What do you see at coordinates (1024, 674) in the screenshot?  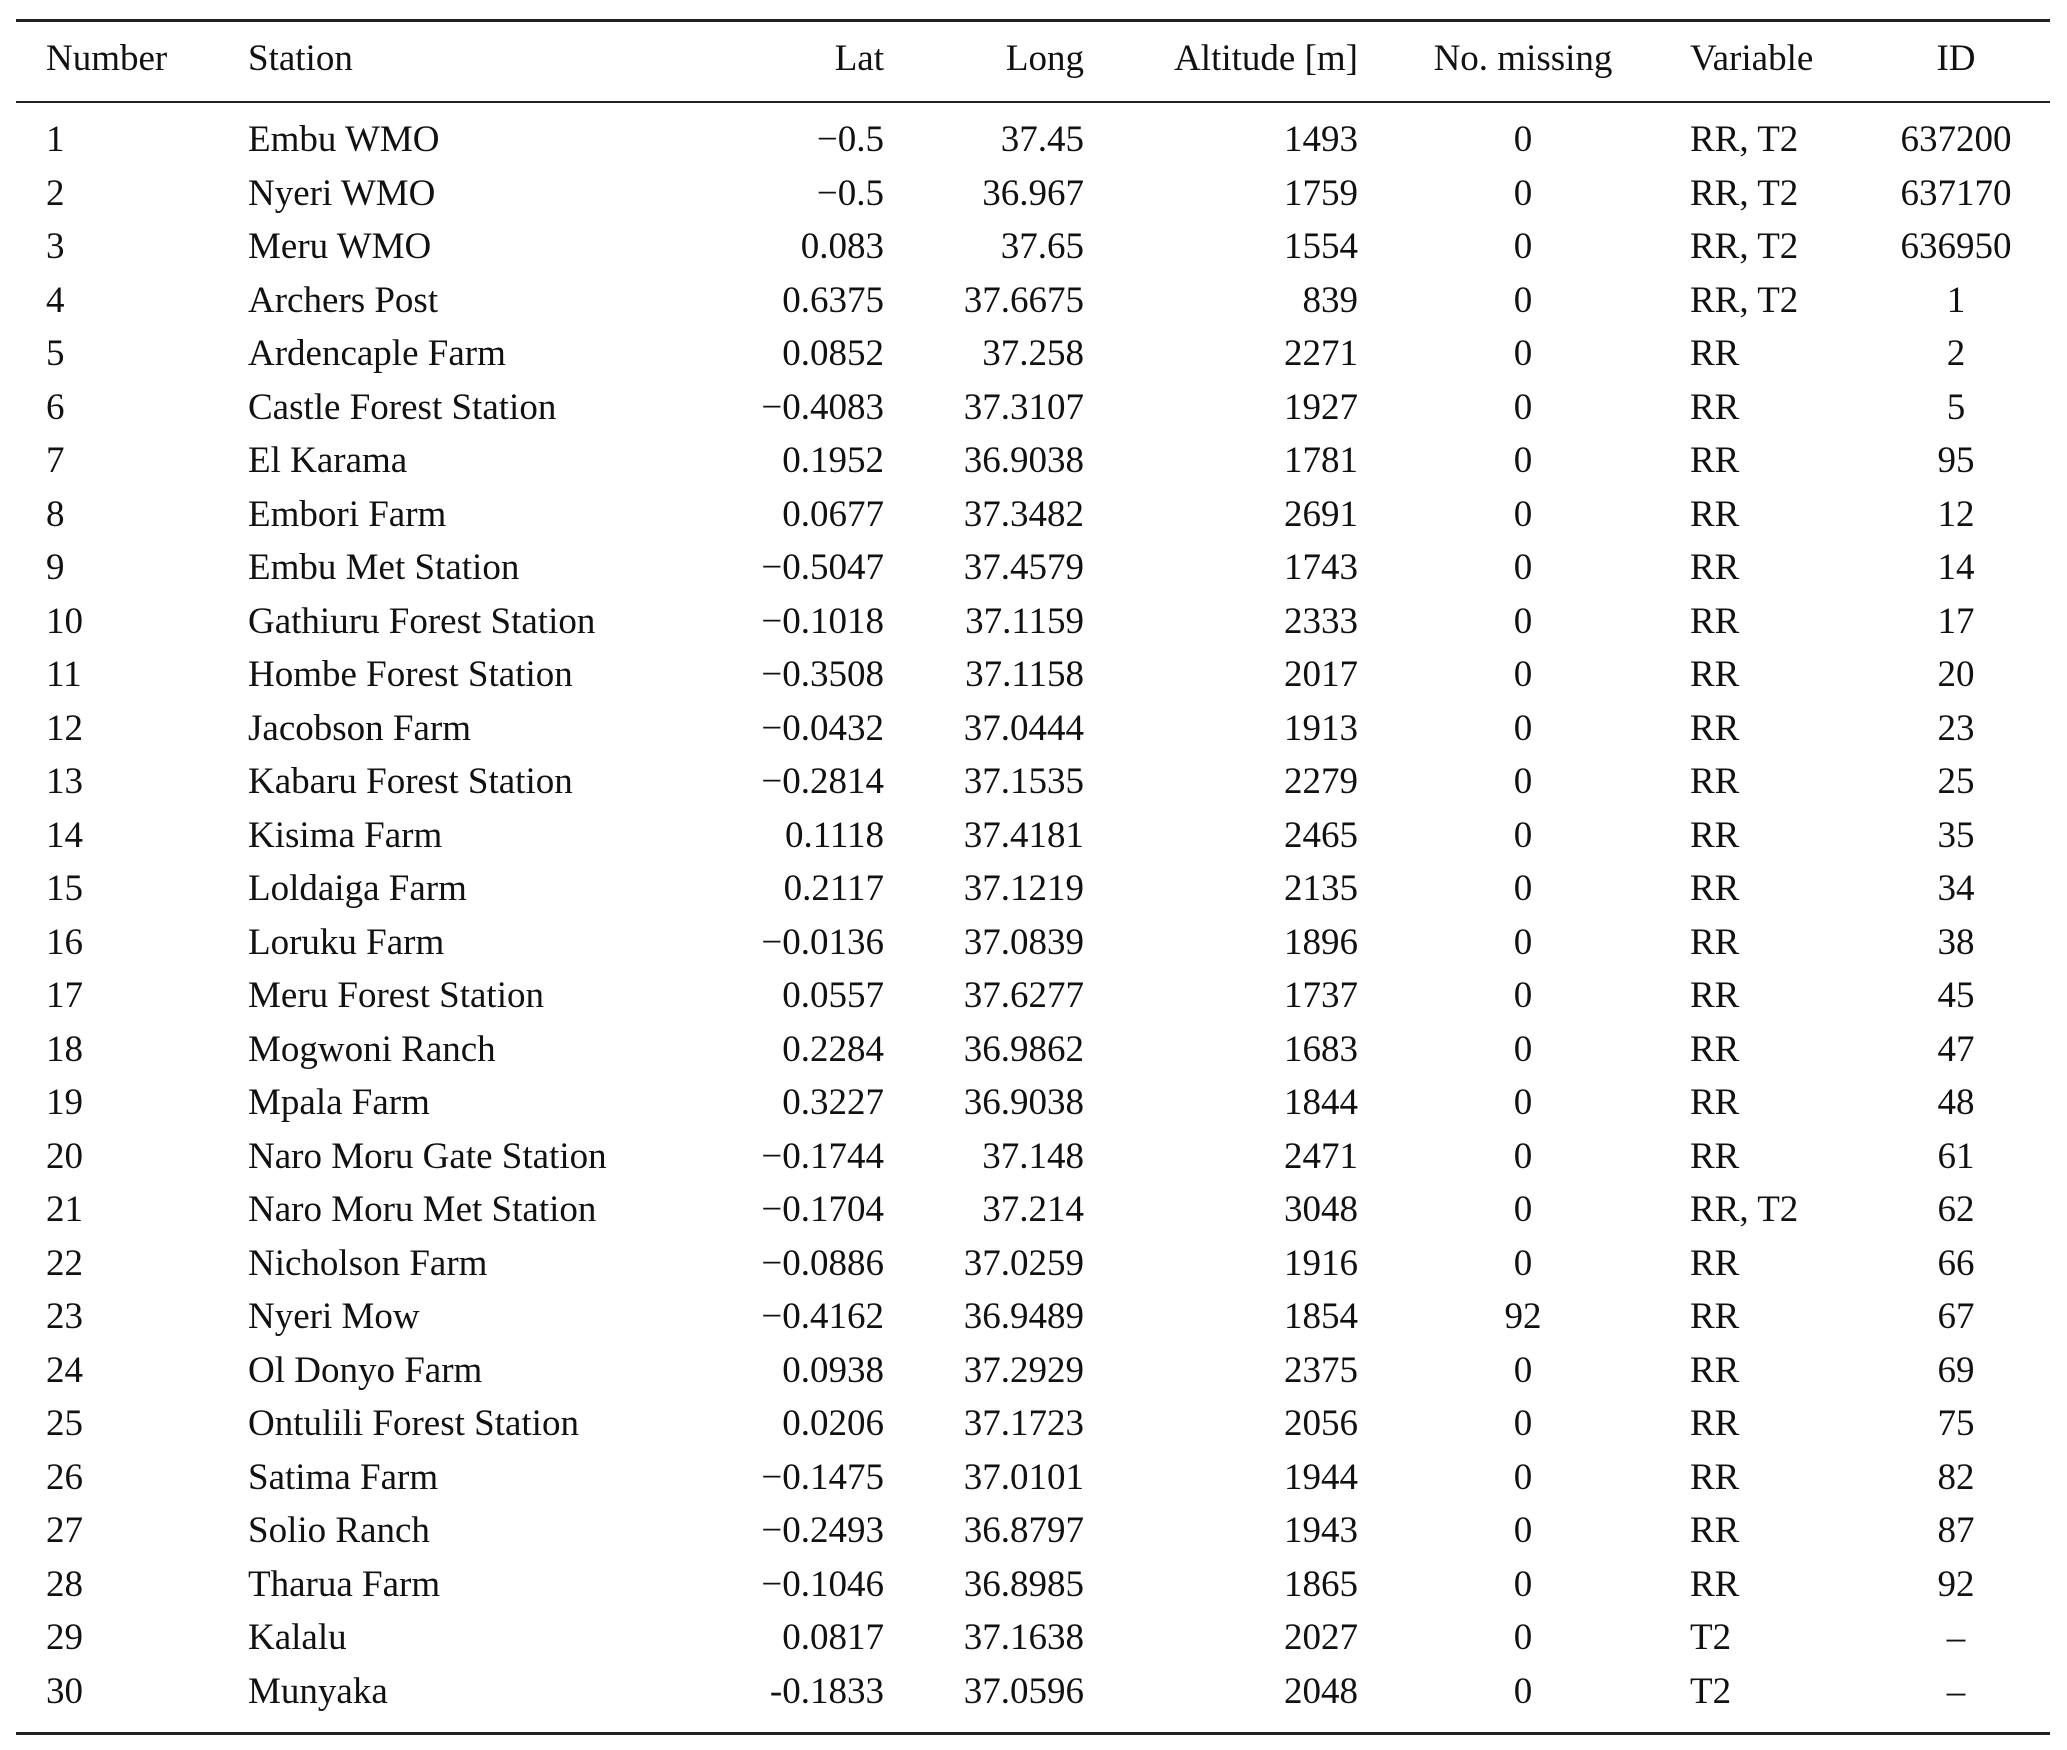 I see `cell-long: 37.1158` at bounding box center [1024, 674].